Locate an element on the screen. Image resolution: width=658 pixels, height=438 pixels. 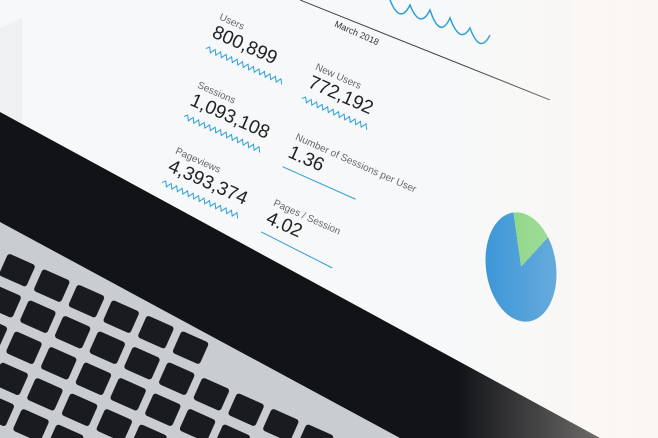
metric-users: Users 800,899 is located at coordinates (254, 51).